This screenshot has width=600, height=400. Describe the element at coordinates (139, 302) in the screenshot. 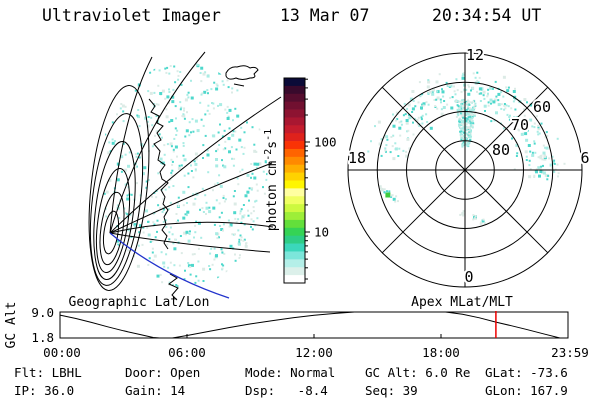

I see `geo-panel-caption: Geographic Lat/Lon` at that location.